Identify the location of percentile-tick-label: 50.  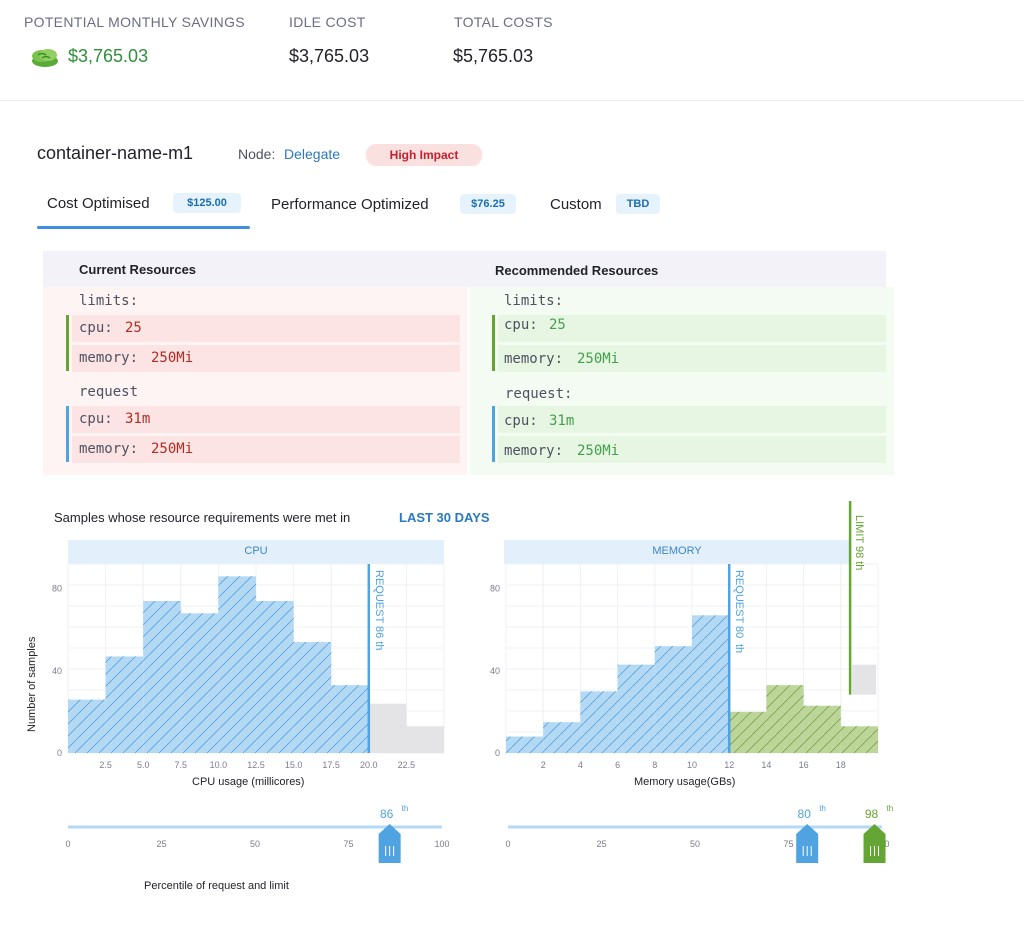
(695, 844).